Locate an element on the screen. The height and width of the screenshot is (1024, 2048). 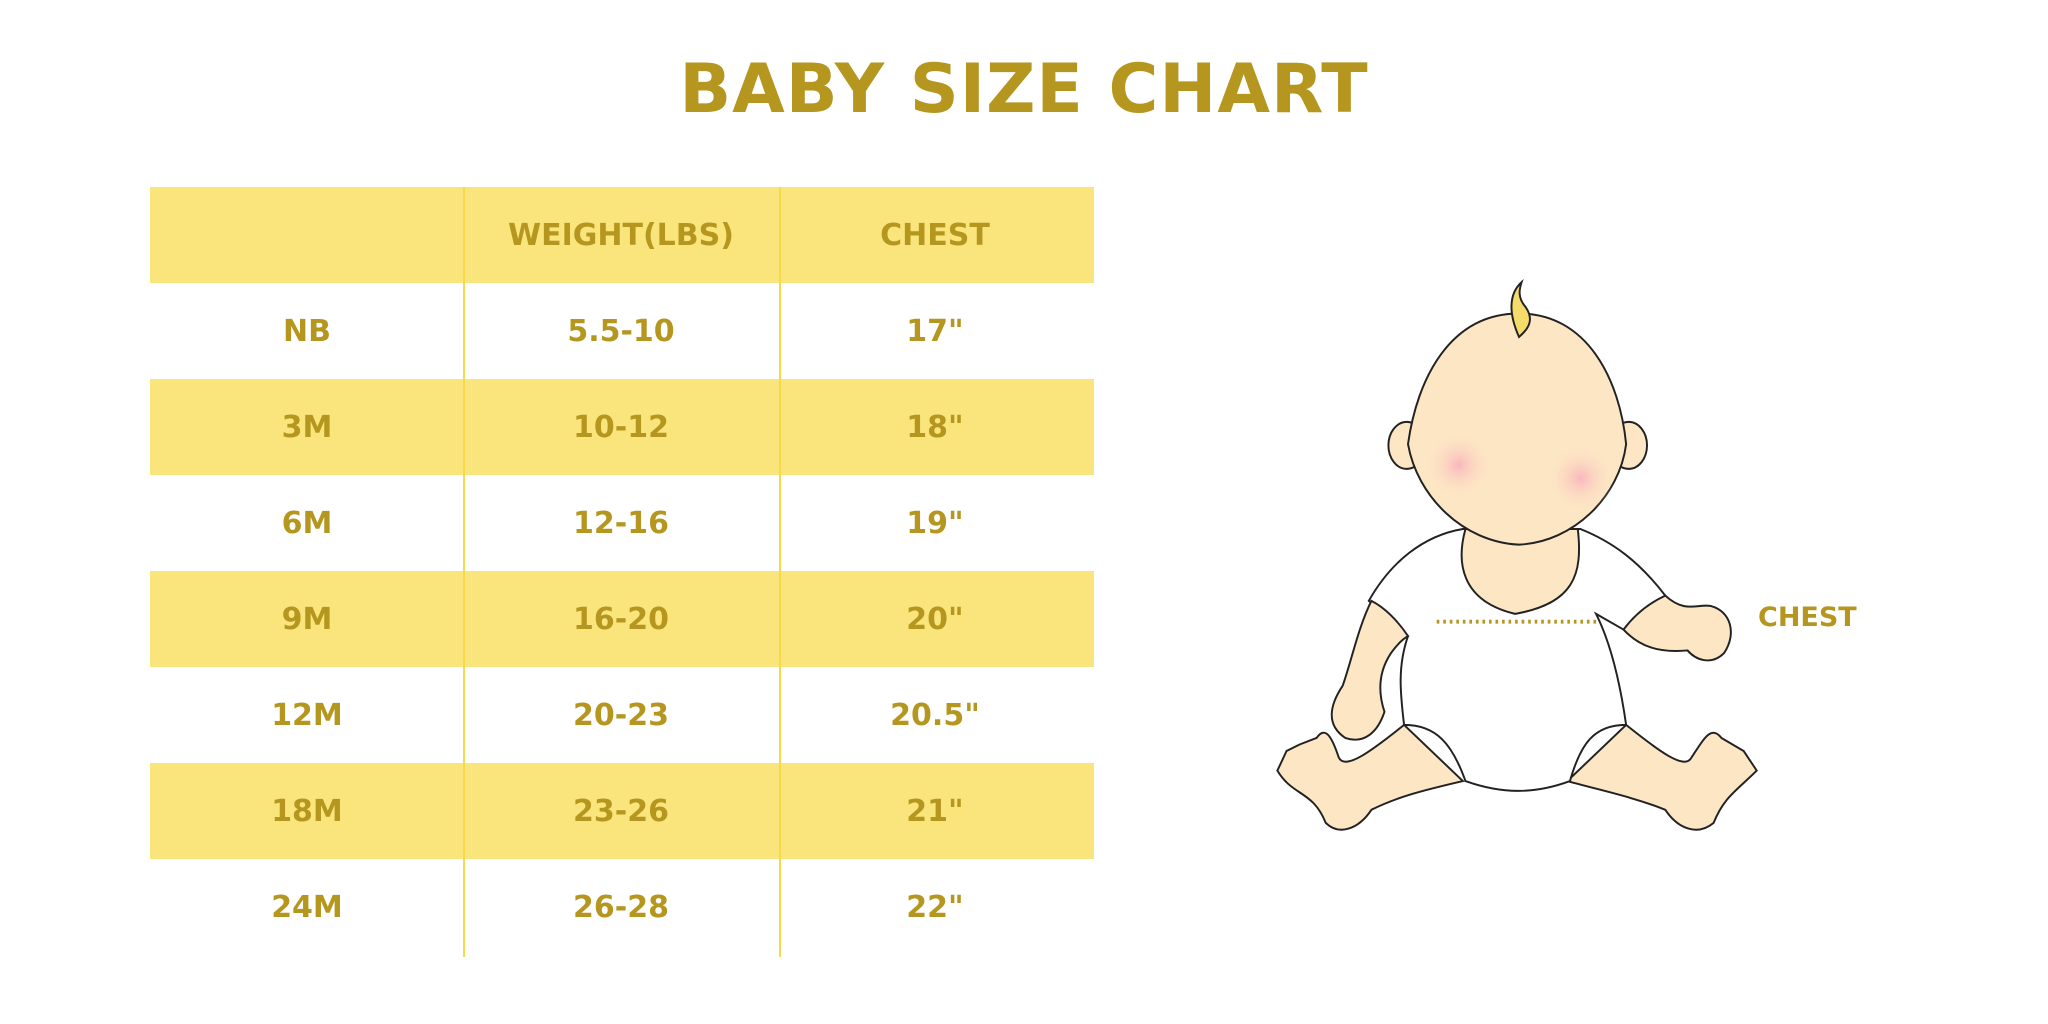
cell-weight: 5.5-10 is located at coordinates (621, 331).